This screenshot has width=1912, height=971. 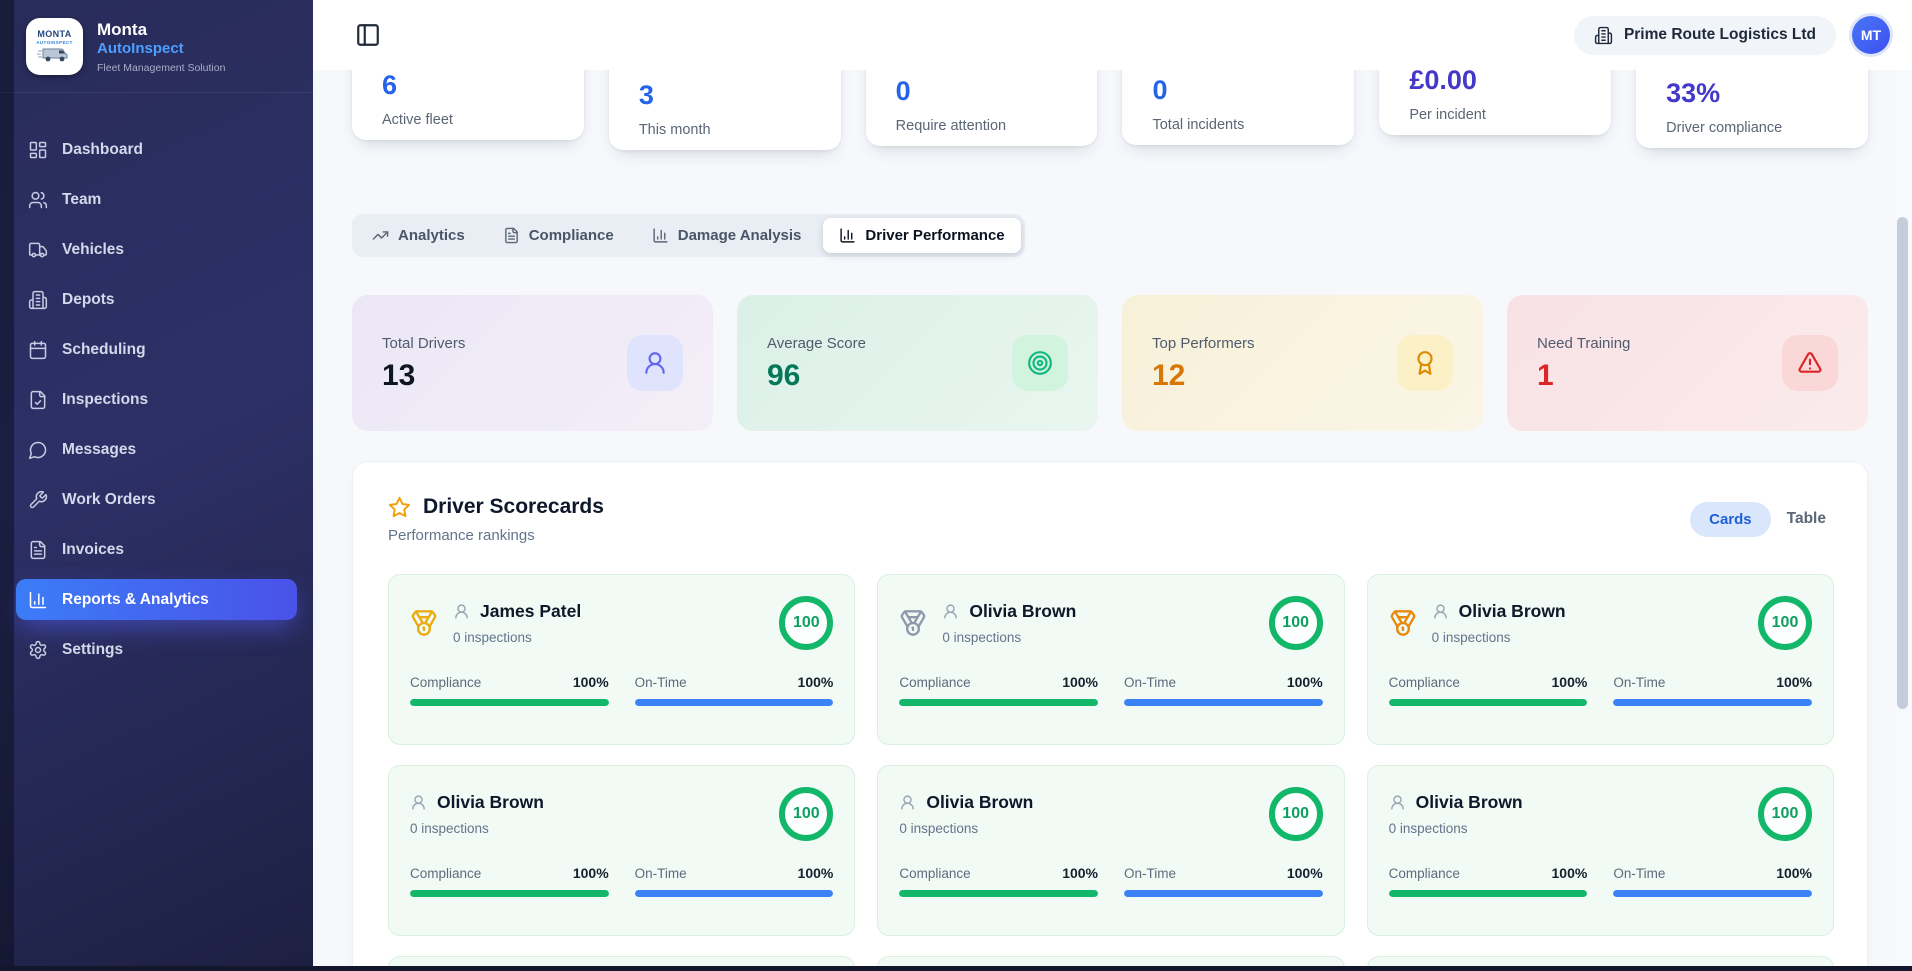 I want to click on metric-iconbox, so click(x=1810, y=363).